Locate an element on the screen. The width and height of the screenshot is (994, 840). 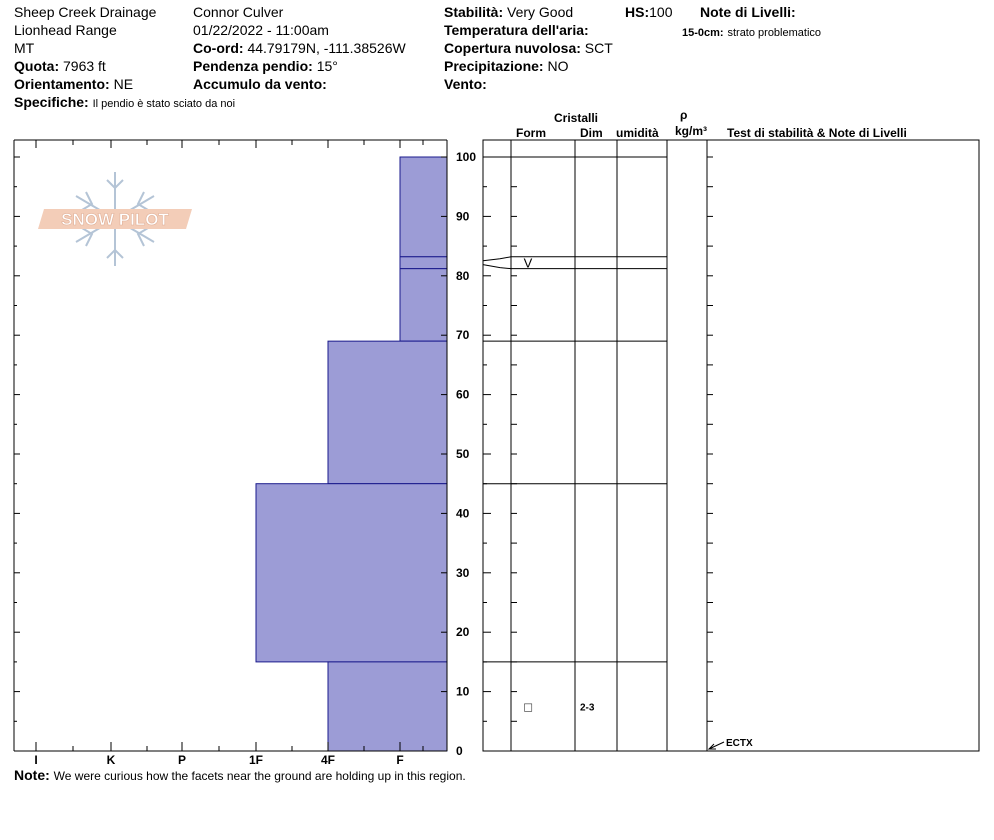
observer: Connor Culver is located at coordinates (238, 12).